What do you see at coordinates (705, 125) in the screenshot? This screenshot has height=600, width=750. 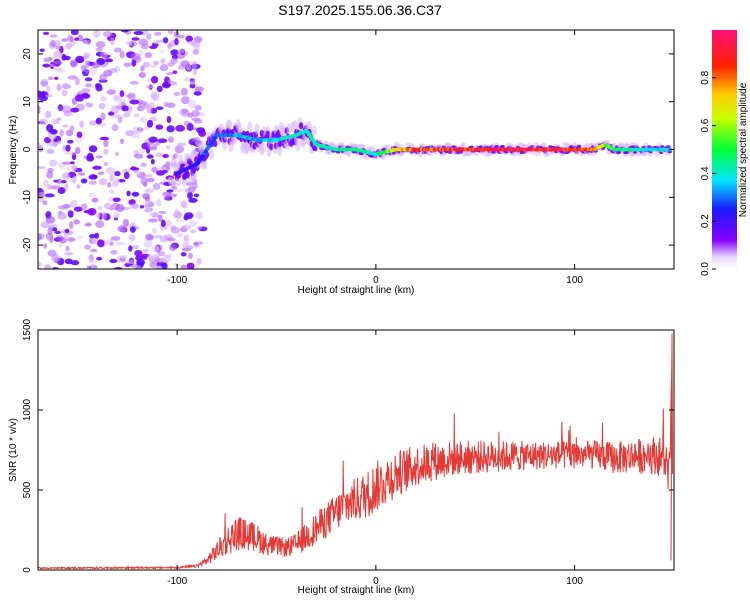 I see `colorbar-tick-label: 0.6` at bounding box center [705, 125].